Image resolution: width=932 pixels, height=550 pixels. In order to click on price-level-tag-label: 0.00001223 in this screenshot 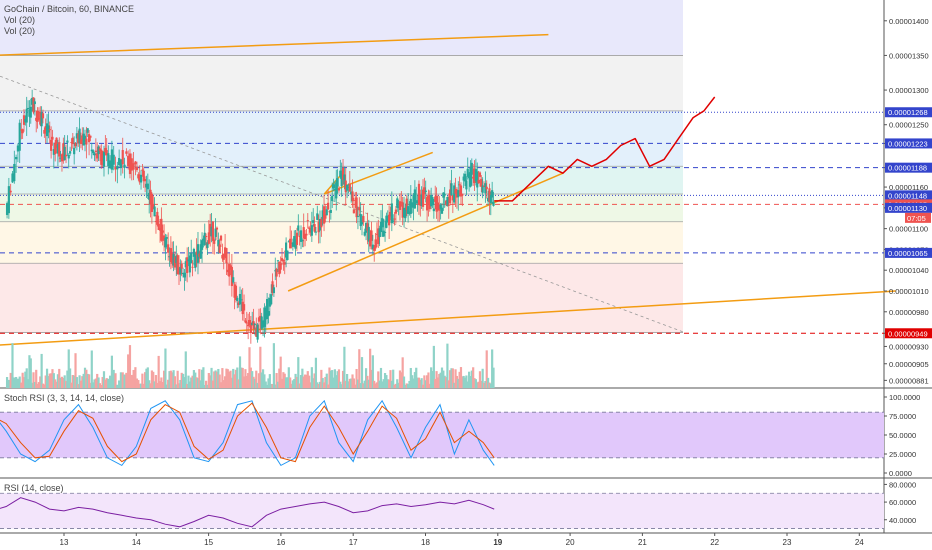, I will do `click(908, 143)`.